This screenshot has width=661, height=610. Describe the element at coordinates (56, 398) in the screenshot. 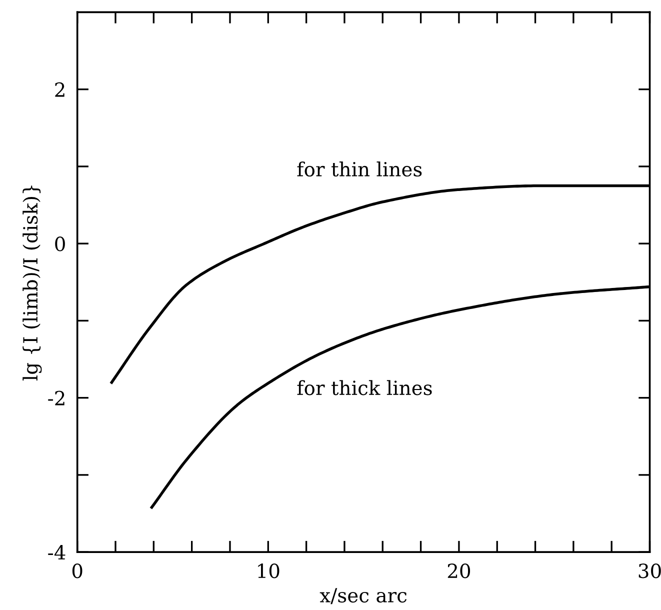

I see `y-tick-label: -2` at that location.